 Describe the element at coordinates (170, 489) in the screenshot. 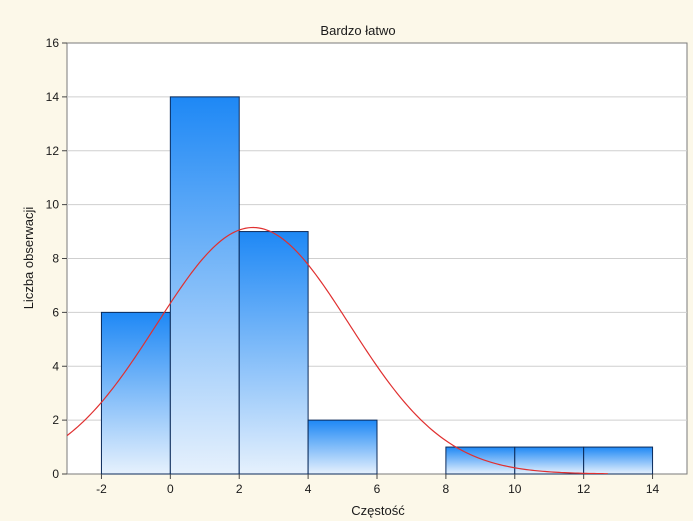

I see `x-tick-label: 0` at that location.